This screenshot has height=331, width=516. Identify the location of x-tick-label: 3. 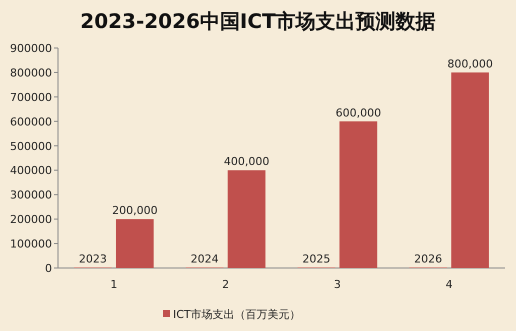
(337, 284).